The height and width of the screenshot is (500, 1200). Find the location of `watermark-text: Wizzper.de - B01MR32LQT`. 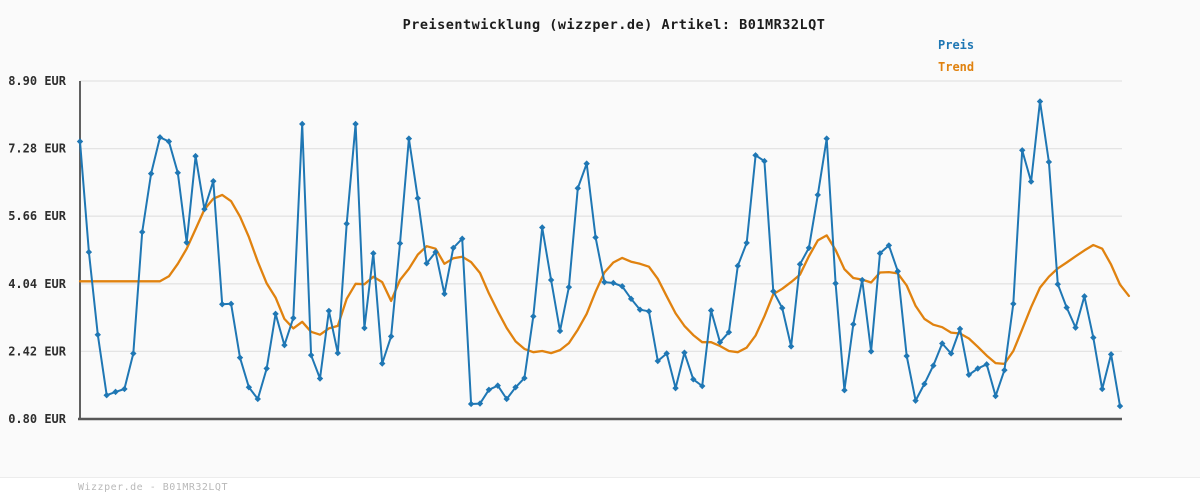

watermark-text: Wizzper.de - B01MR32LQT is located at coordinates (153, 487).